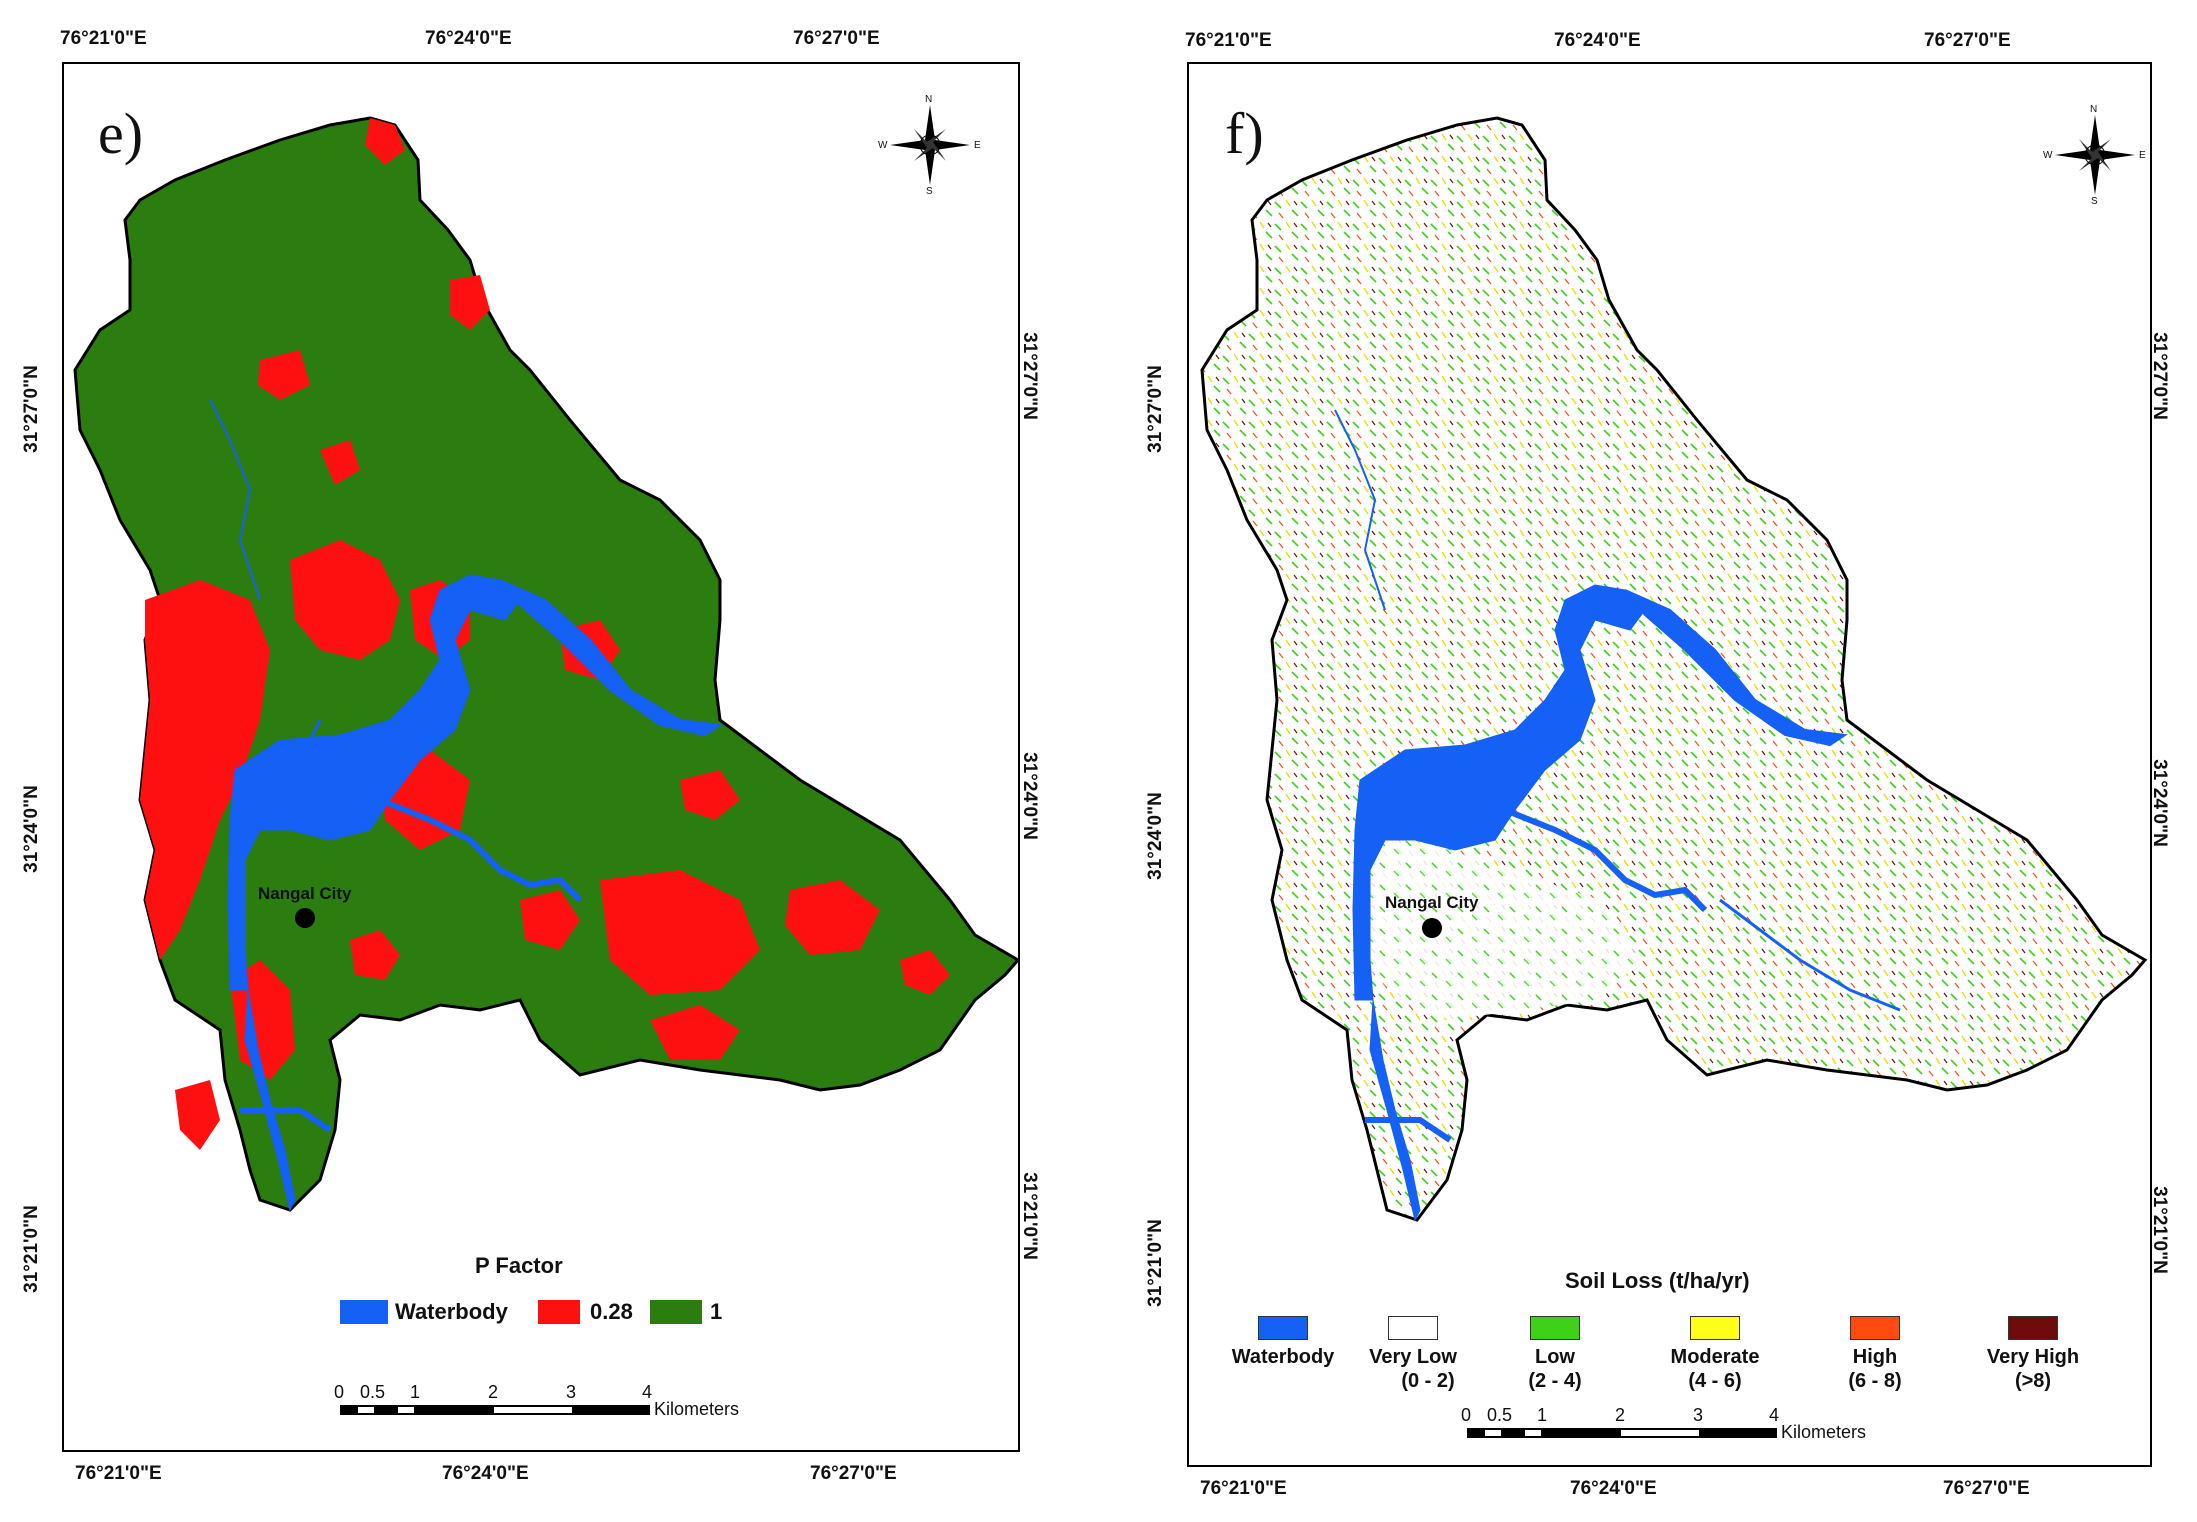  I want to click on legend-label-low-f: Low, so click(1555, 1357).